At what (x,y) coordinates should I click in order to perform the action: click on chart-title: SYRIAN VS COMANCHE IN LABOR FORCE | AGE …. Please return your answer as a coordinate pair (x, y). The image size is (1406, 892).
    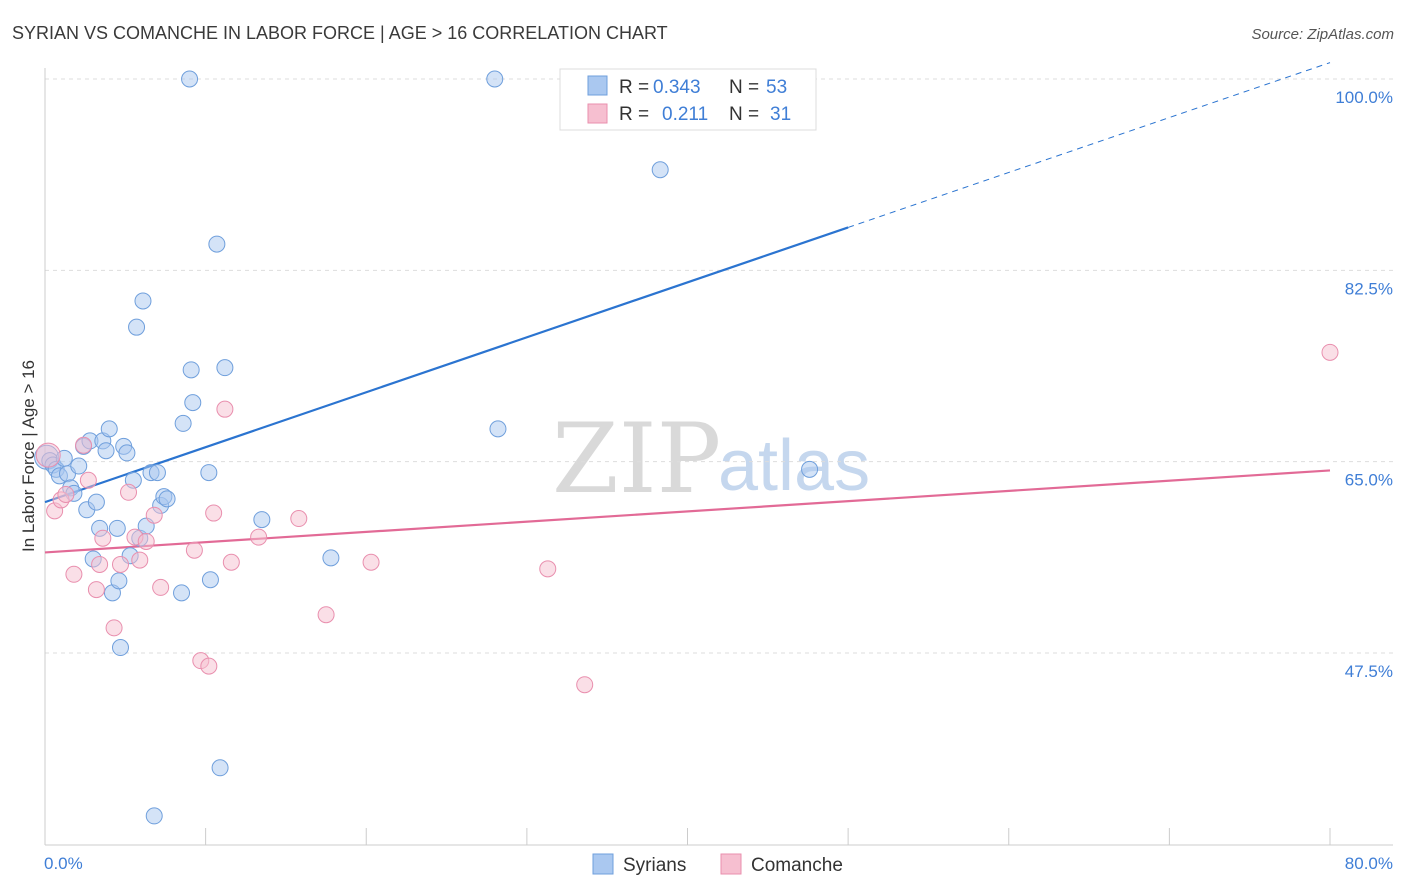
    Looking at the image, I should click on (340, 33).